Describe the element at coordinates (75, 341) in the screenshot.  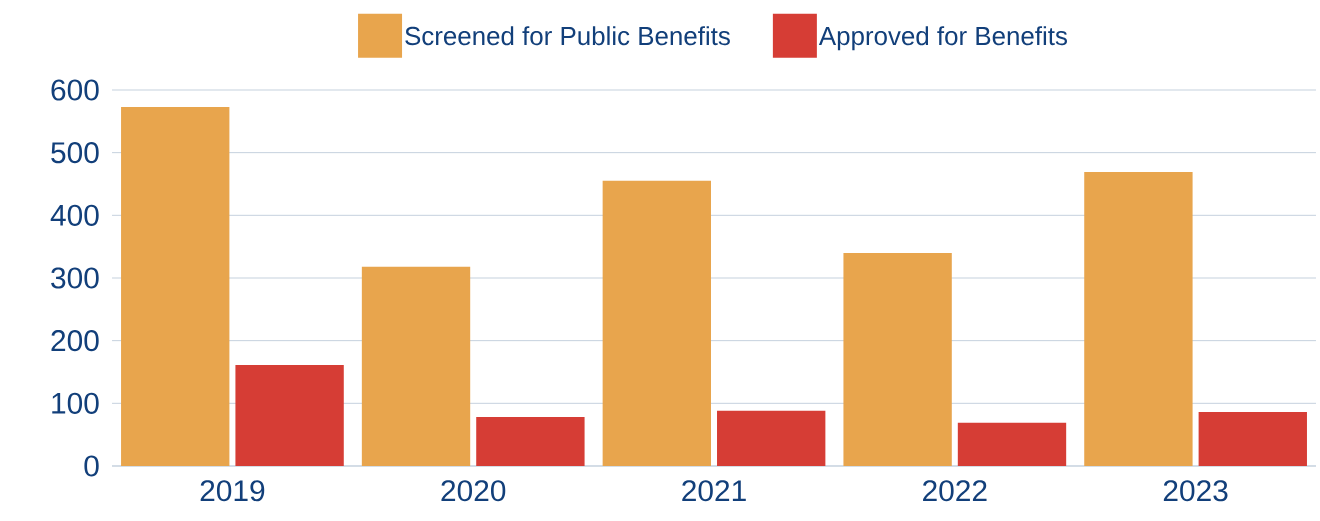
I see `y-tick-label: 200` at that location.